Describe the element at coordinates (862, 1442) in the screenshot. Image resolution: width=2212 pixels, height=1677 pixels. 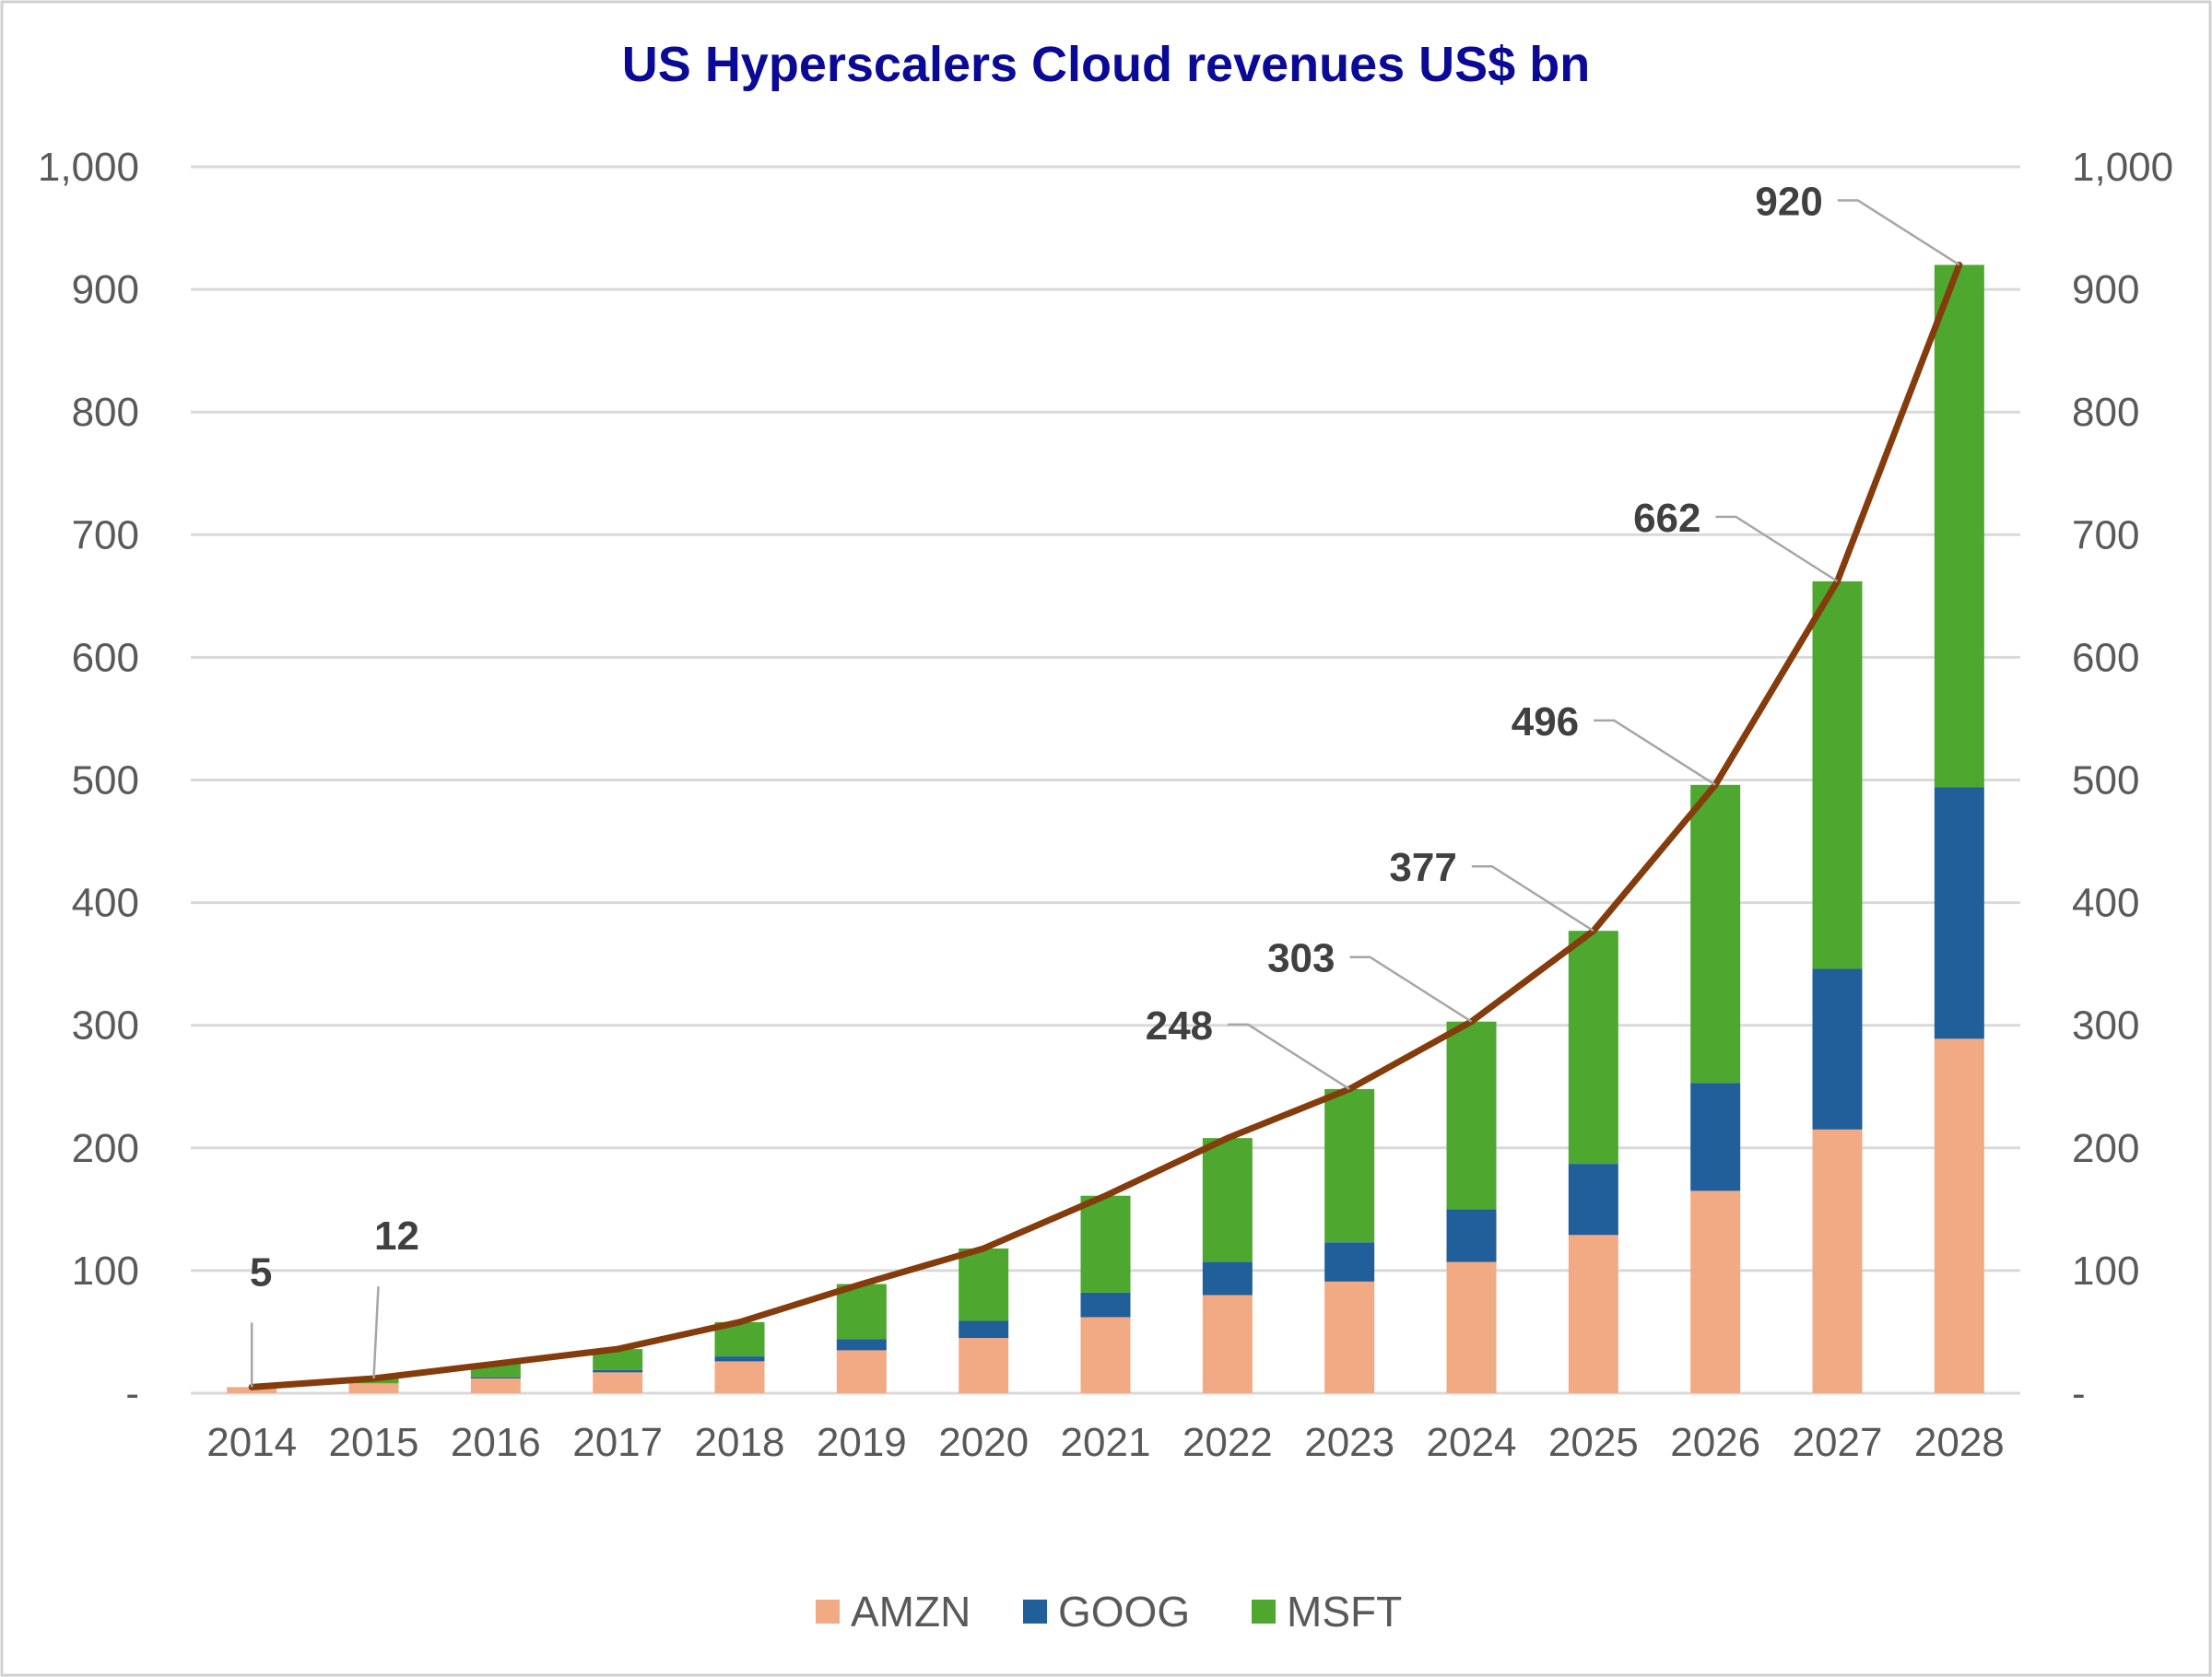
I see `x-tick-label: 2019` at that location.